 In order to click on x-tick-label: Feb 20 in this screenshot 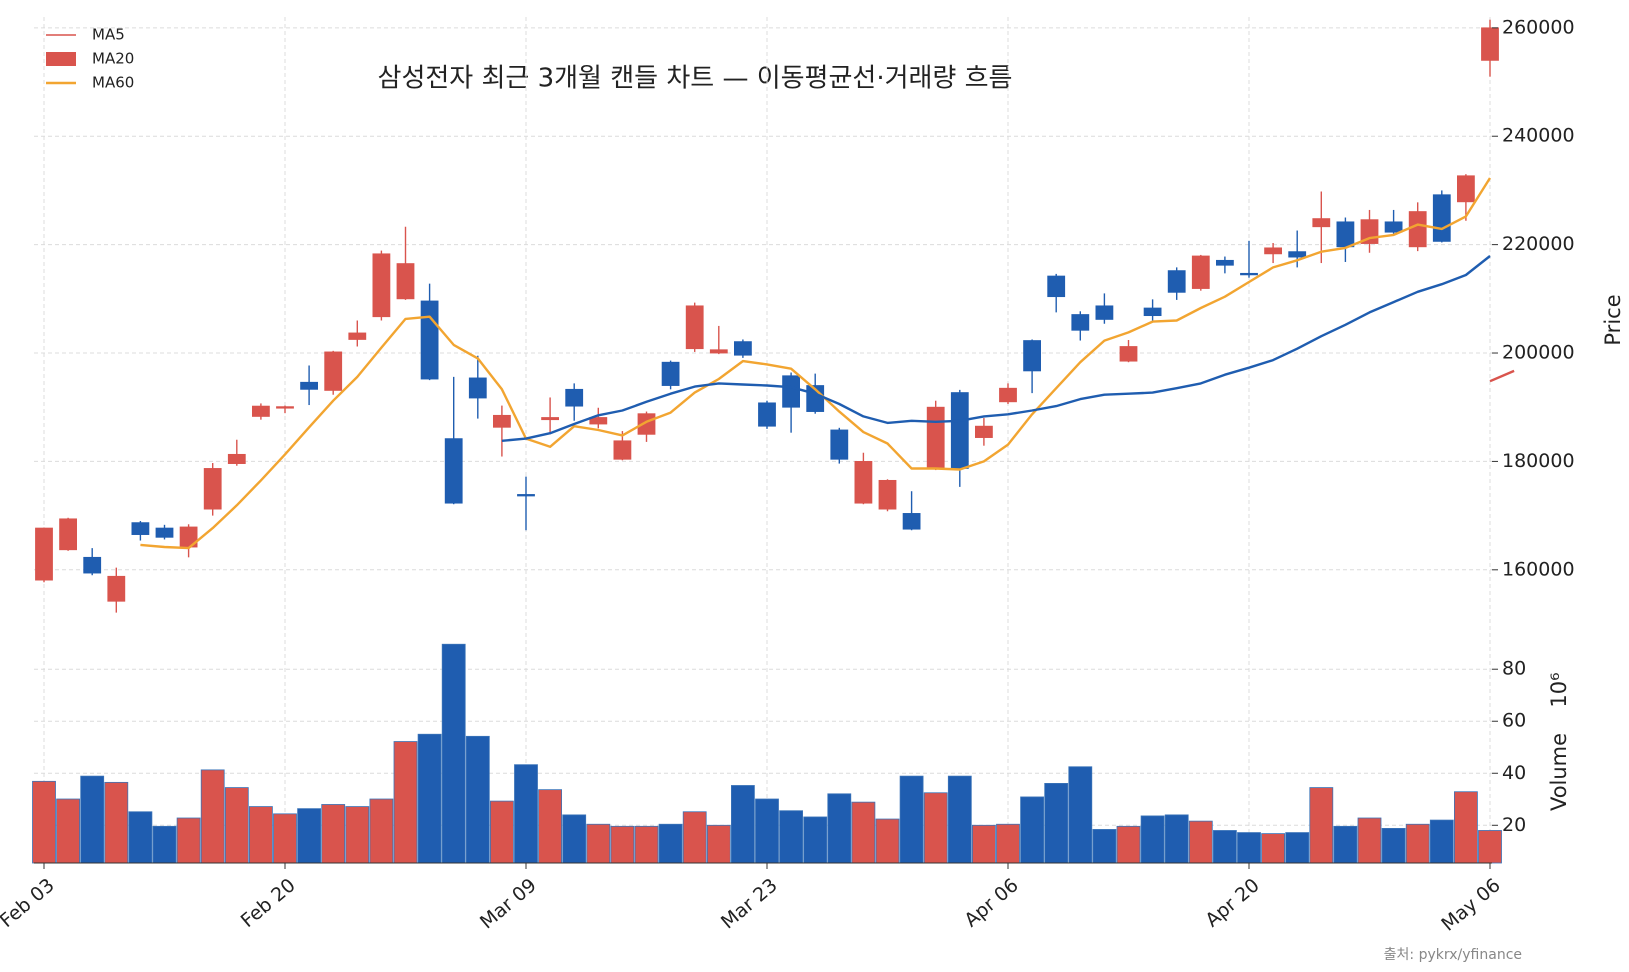, I will do `click(268, 903)`.